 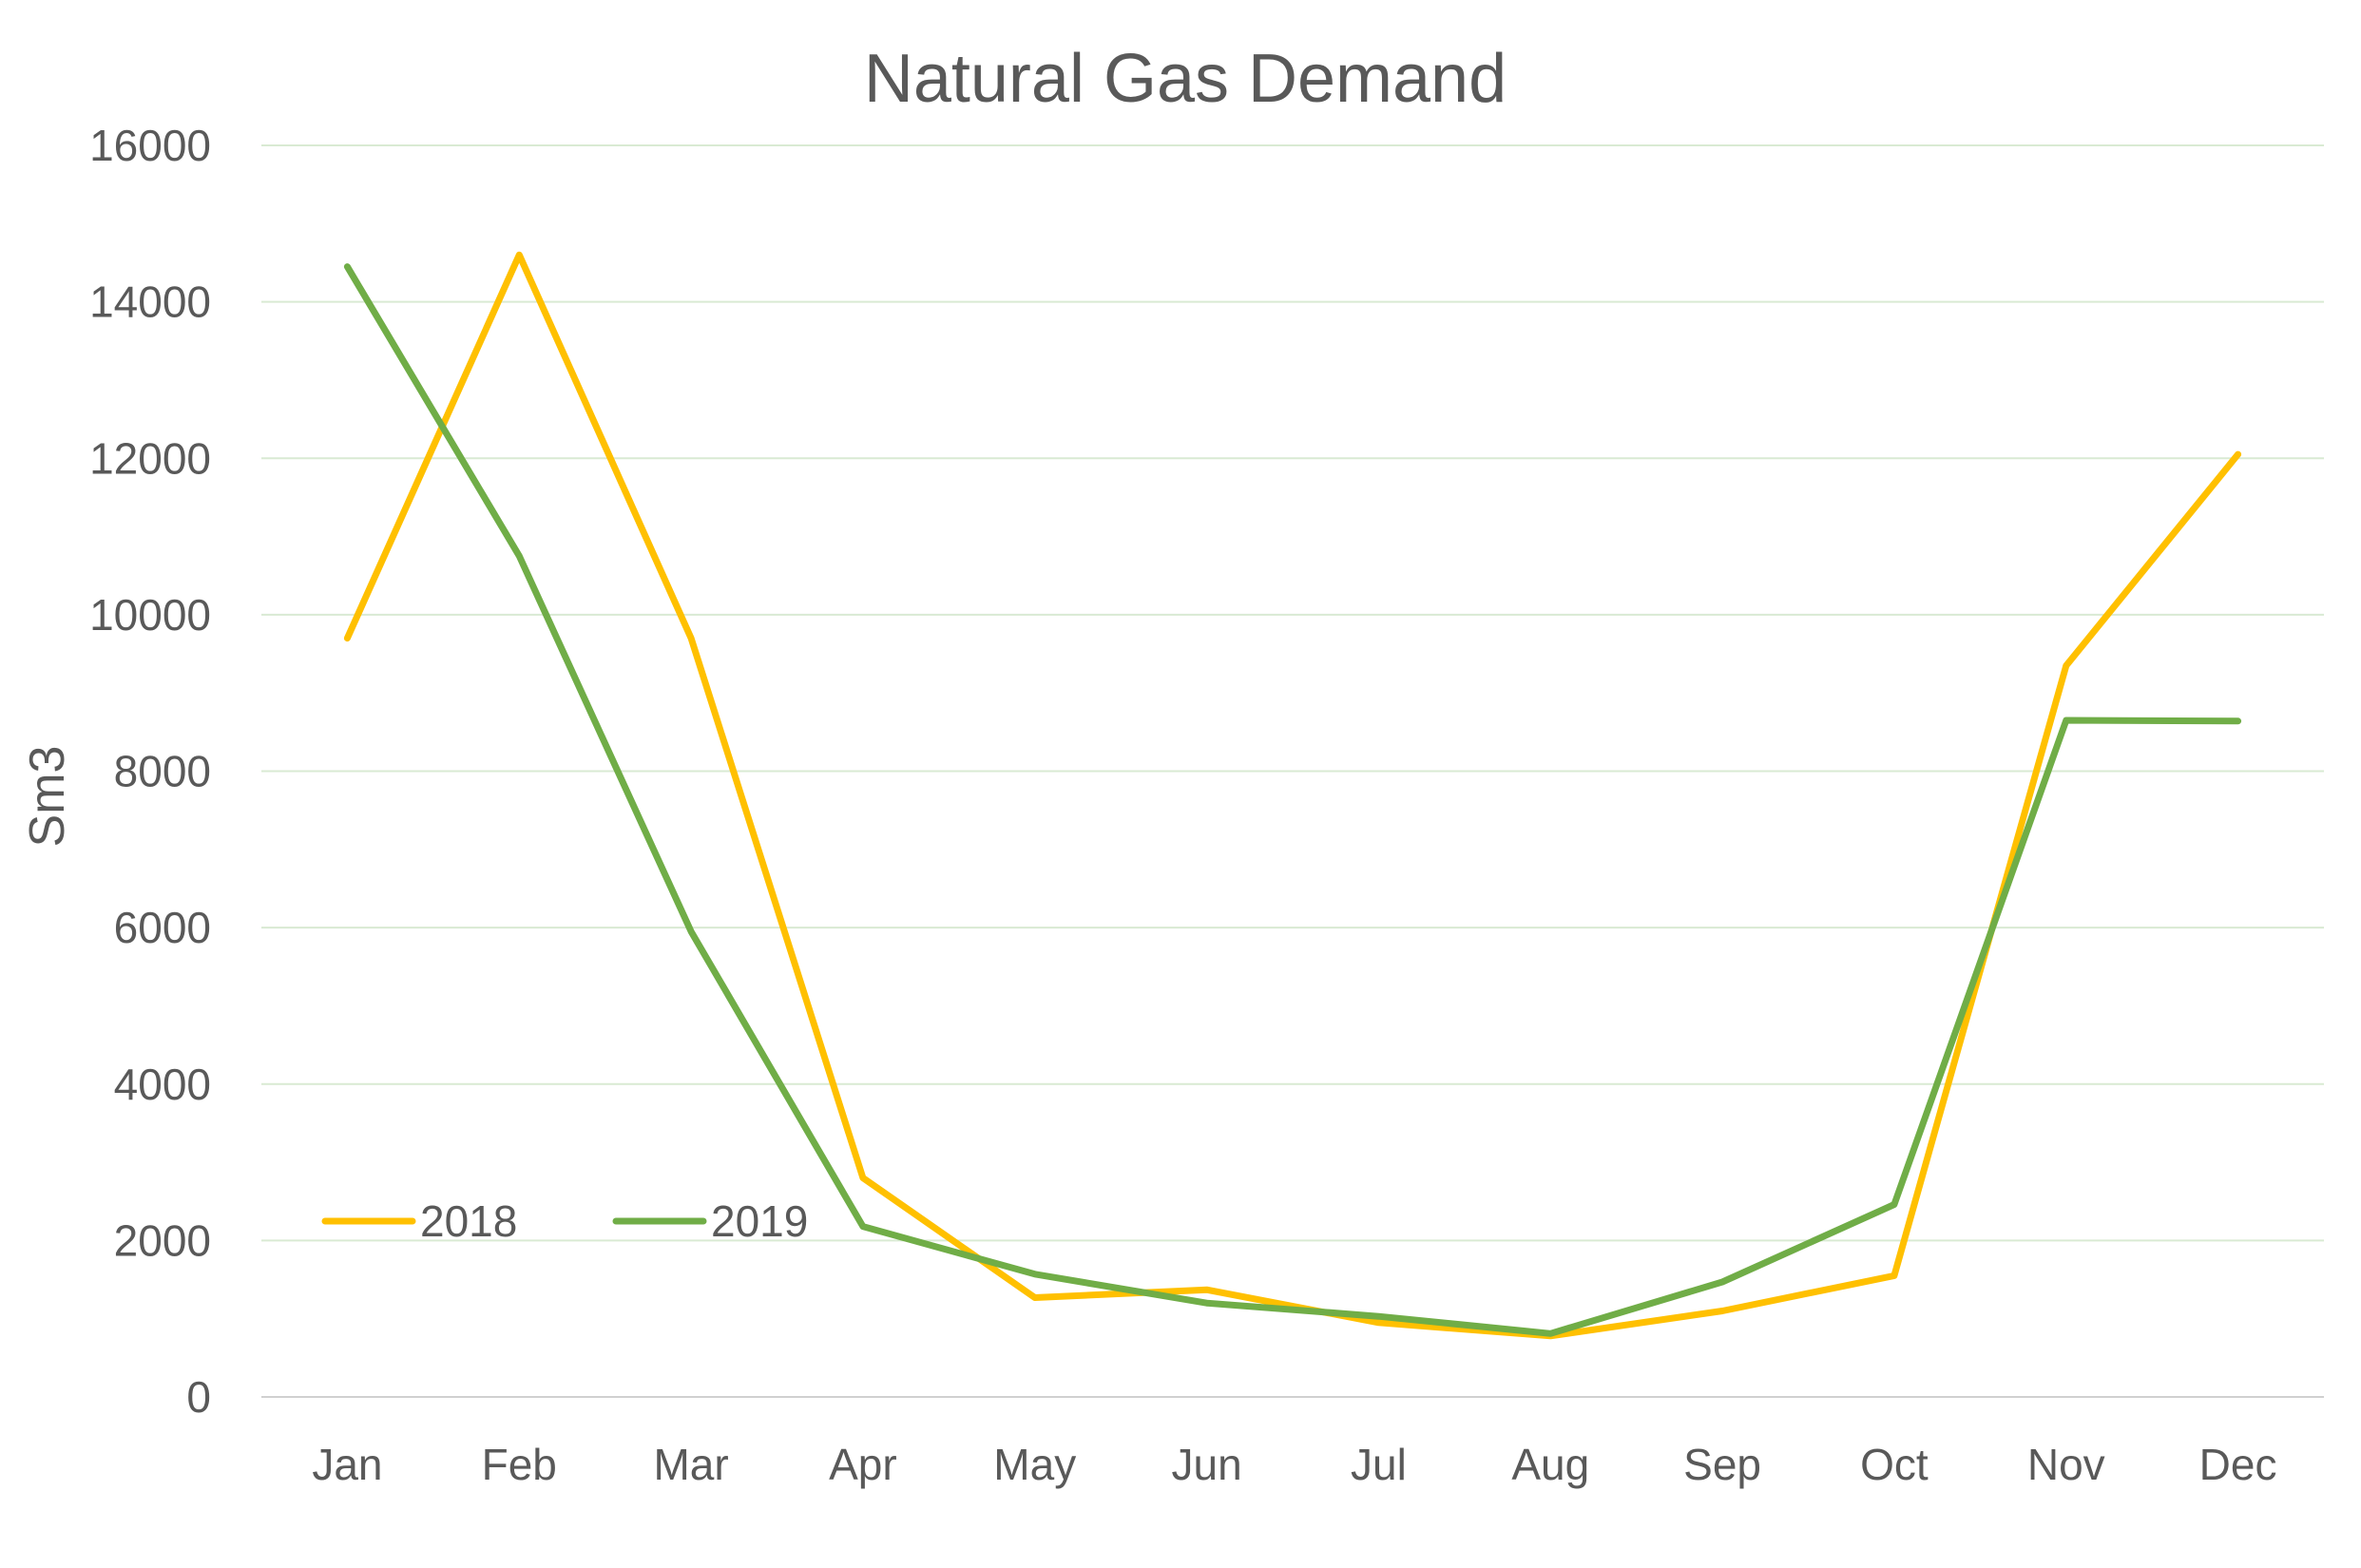 I want to click on y-tick-label: 10000, so click(x=150, y=615).